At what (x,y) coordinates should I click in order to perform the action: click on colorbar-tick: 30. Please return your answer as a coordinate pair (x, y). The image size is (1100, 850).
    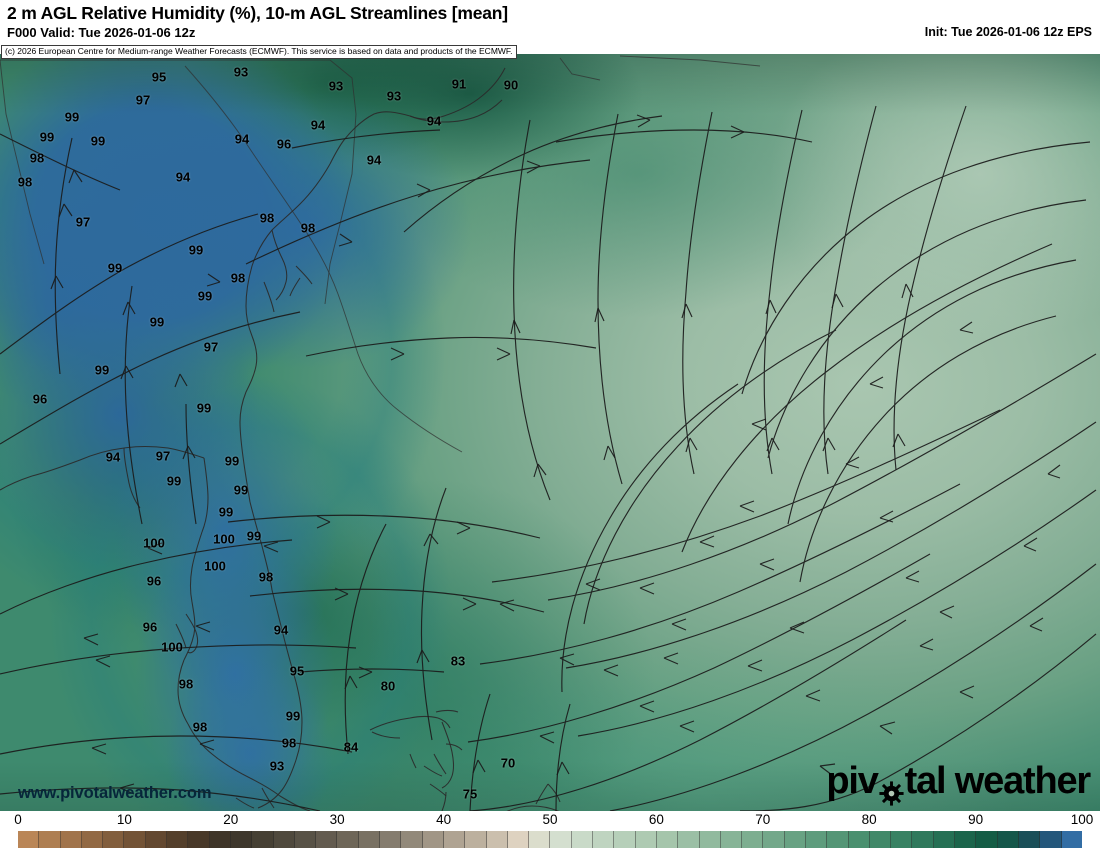
    Looking at the image, I should click on (337, 819).